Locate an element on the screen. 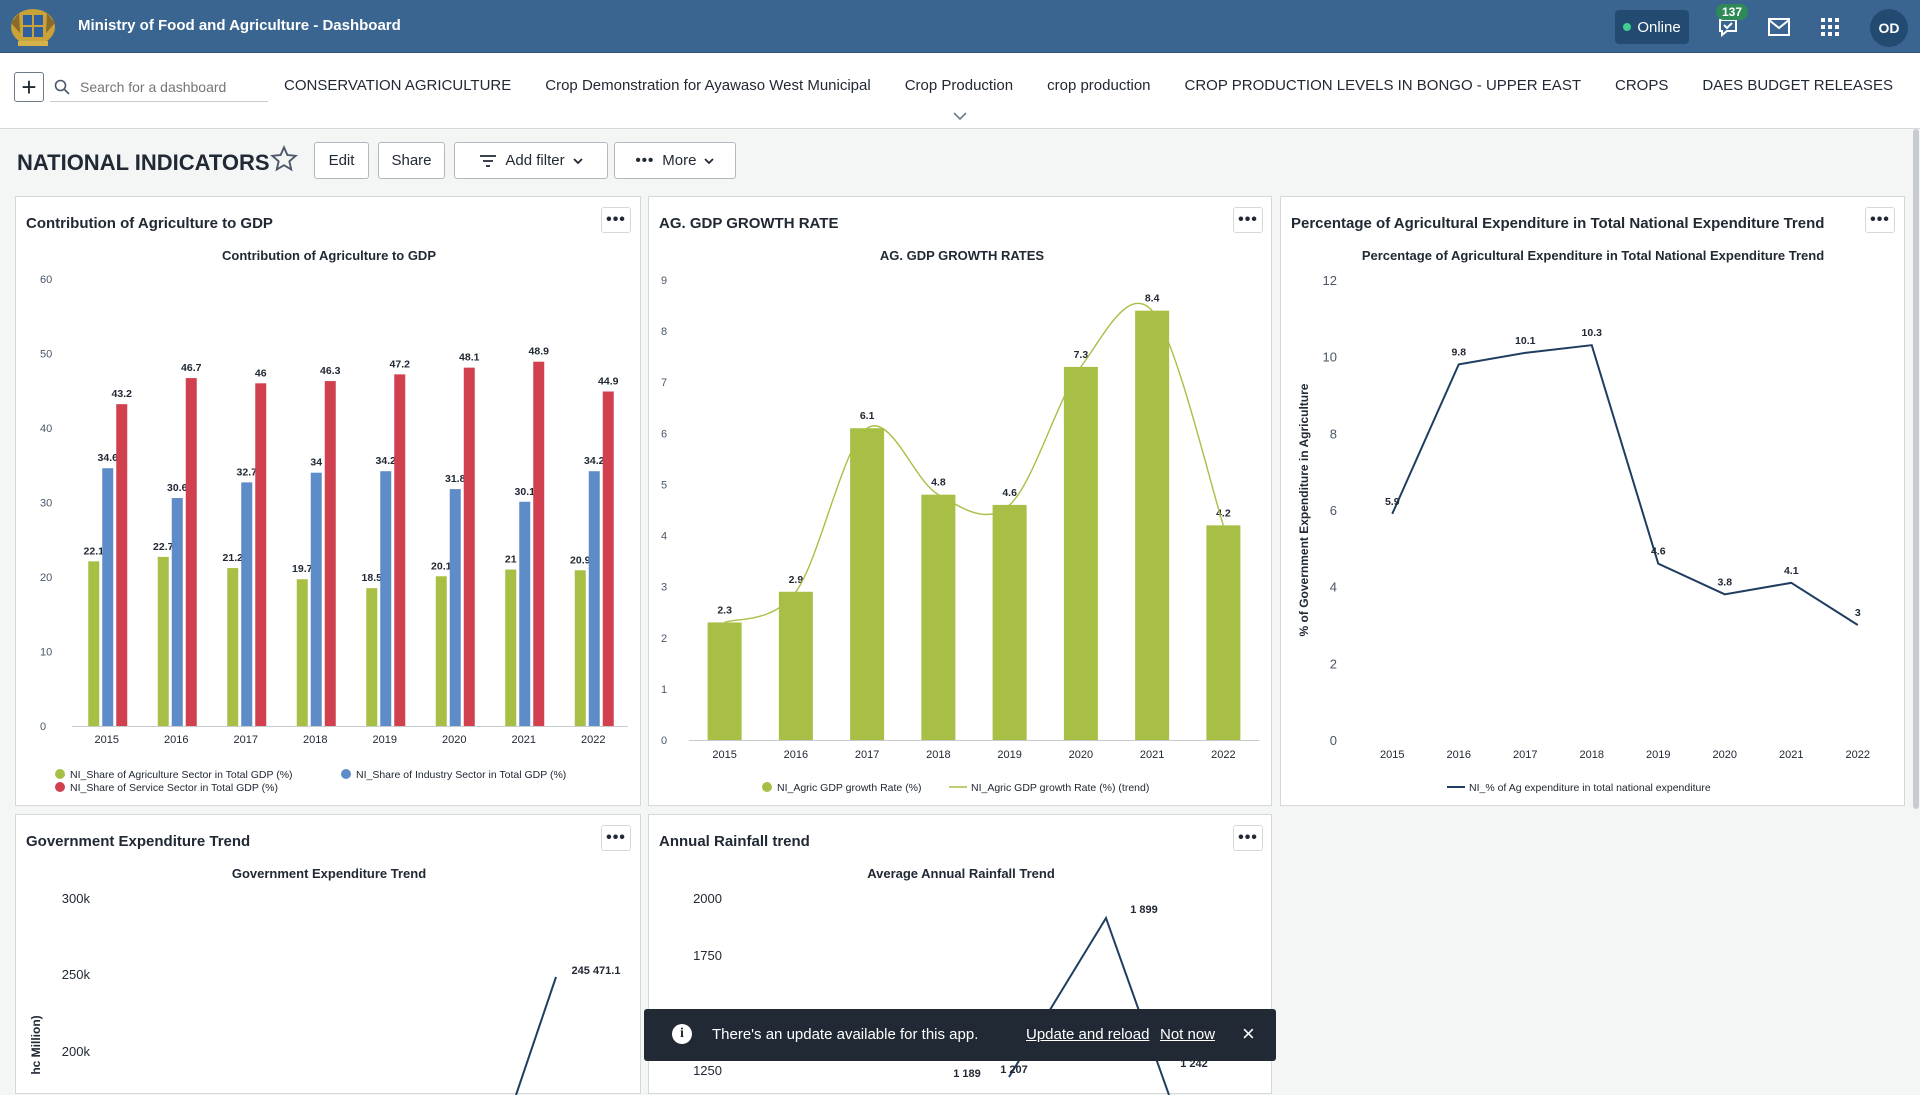 The height and width of the screenshot is (1095, 1920). data-label: 18.5 is located at coordinates (372, 578).